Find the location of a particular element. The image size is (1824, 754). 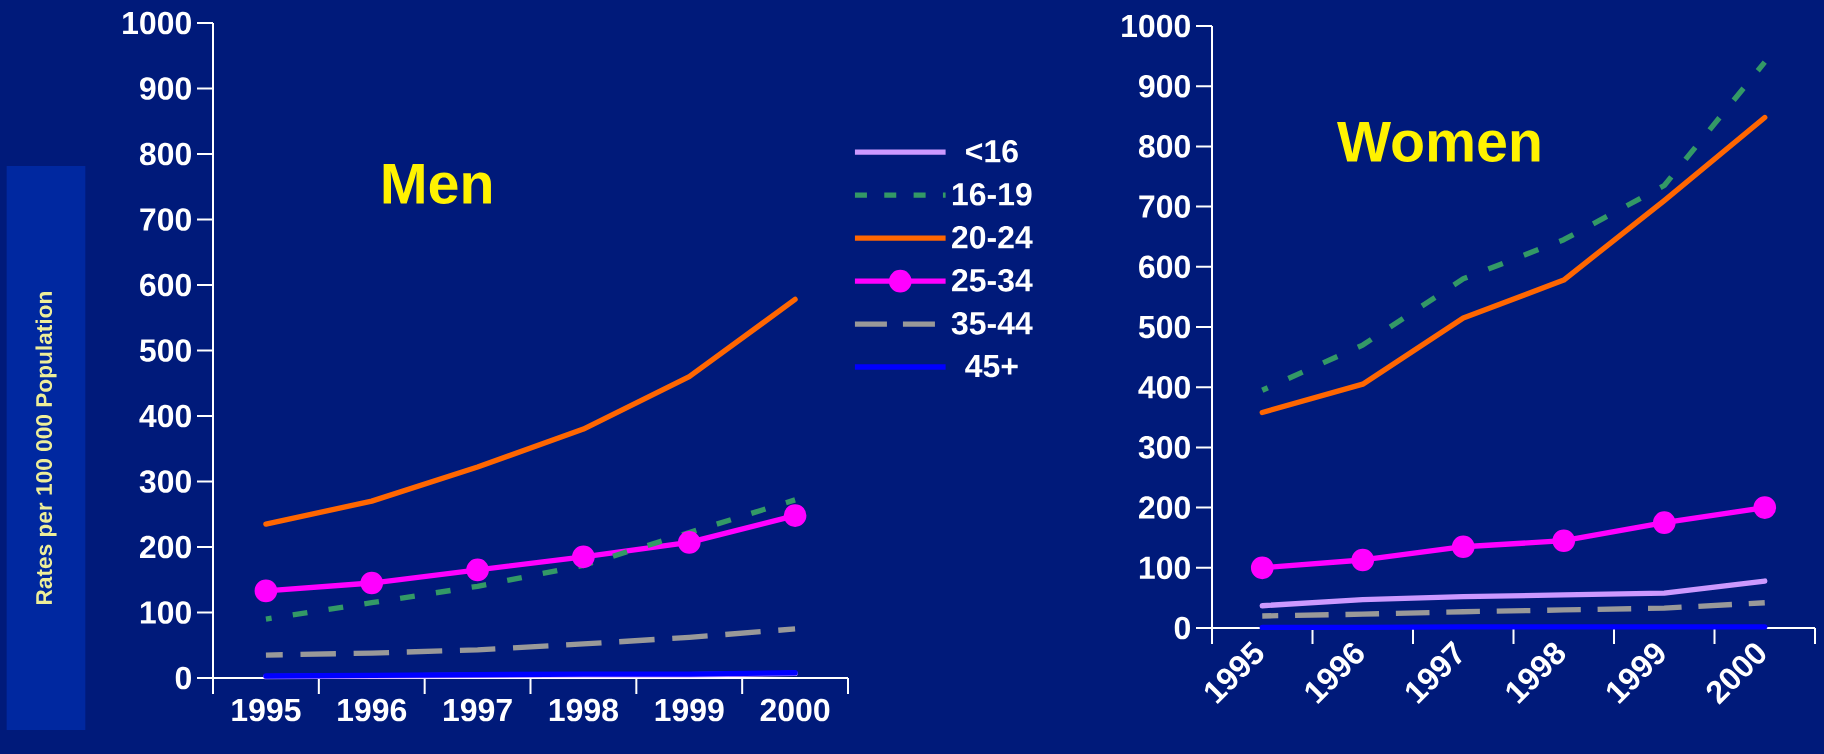

x-tick-label: 1997 is located at coordinates (478, 710).